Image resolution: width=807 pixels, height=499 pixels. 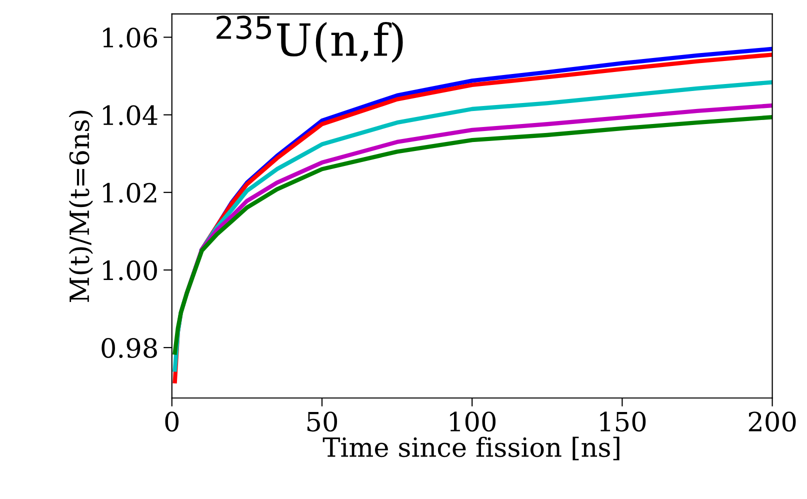 I want to click on y-tick-label: 1.04, so click(x=130, y=115).